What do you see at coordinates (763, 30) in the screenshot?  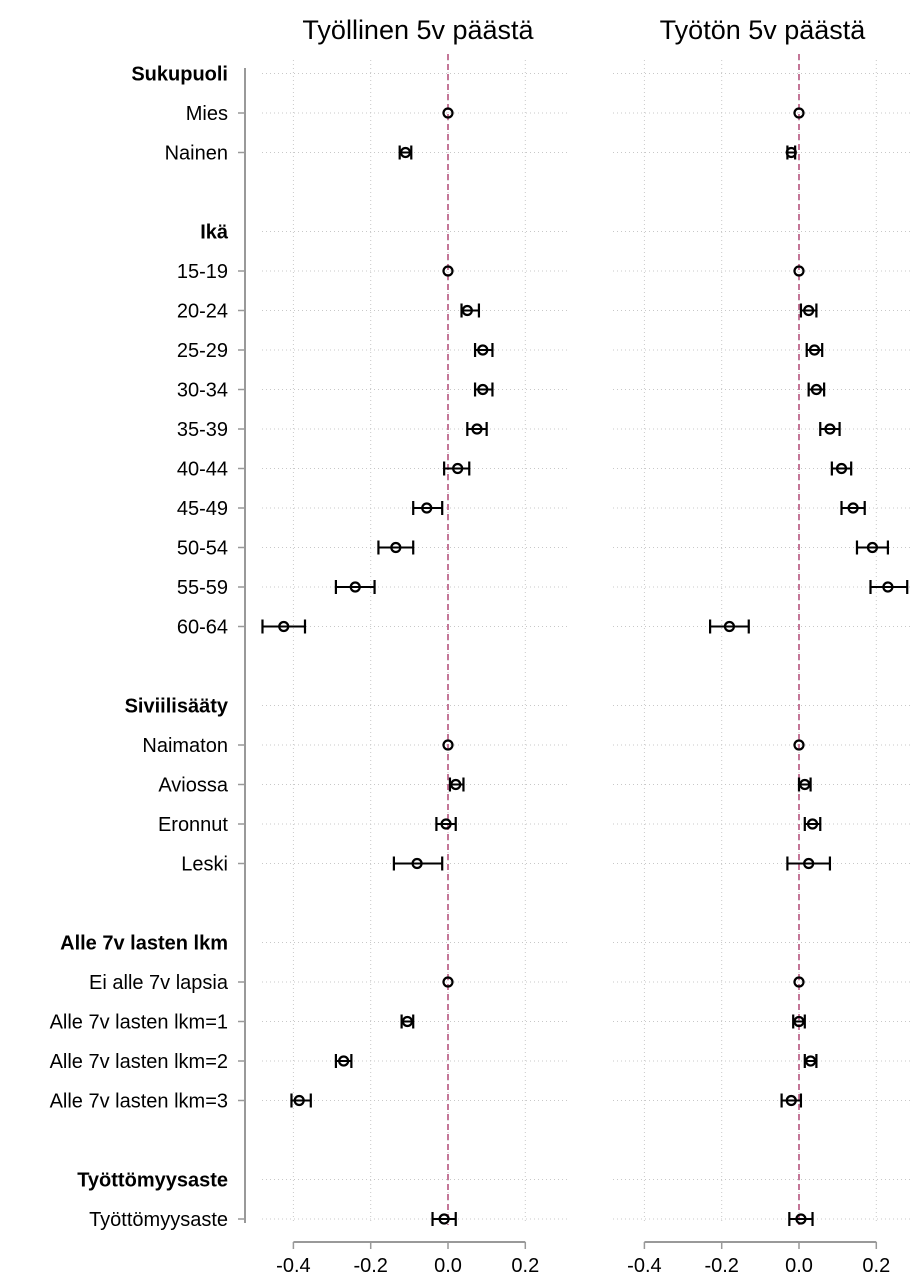 I see `panel-title: Työtön 5v päästä` at bounding box center [763, 30].